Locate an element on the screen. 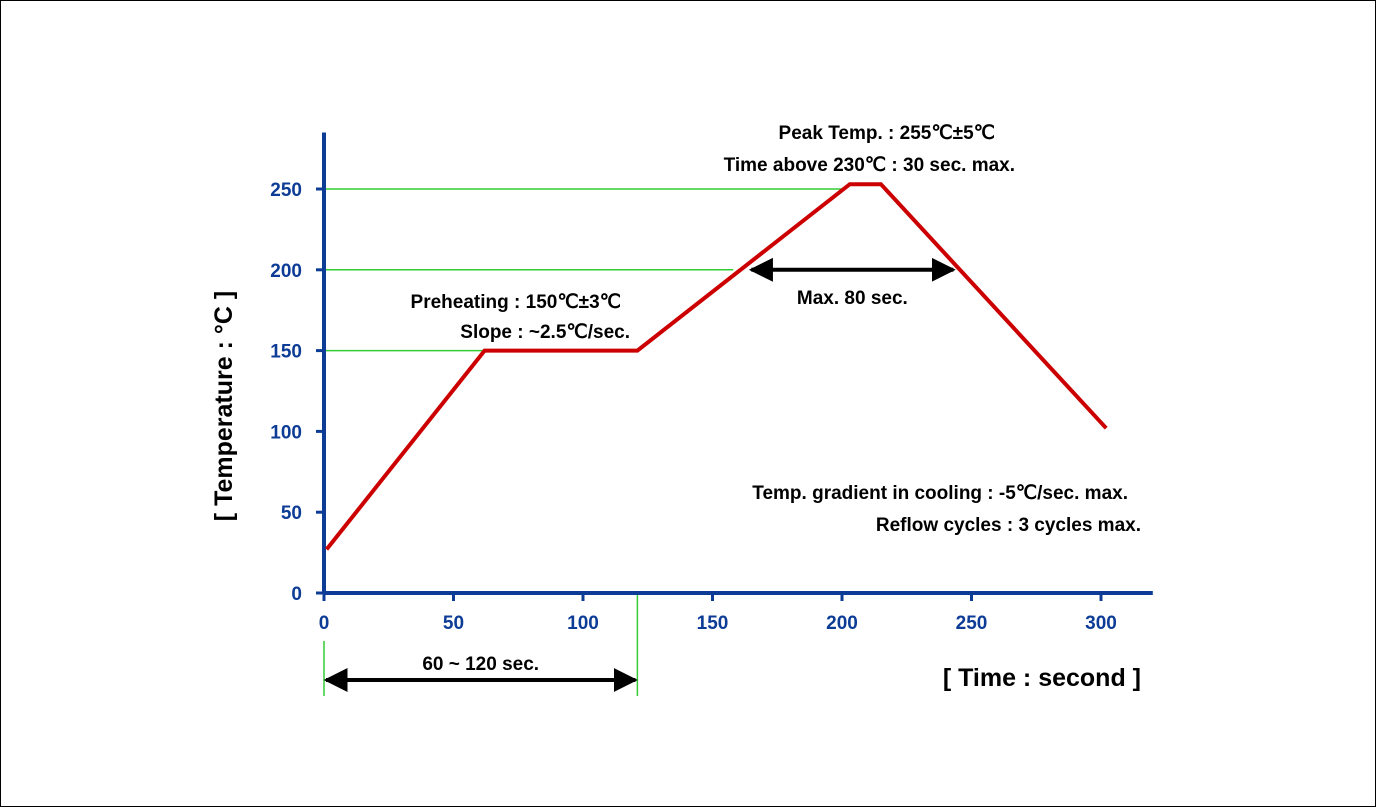  annotation-time-above: Time above 230℃ : 30 sec. max. is located at coordinates (869, 165).